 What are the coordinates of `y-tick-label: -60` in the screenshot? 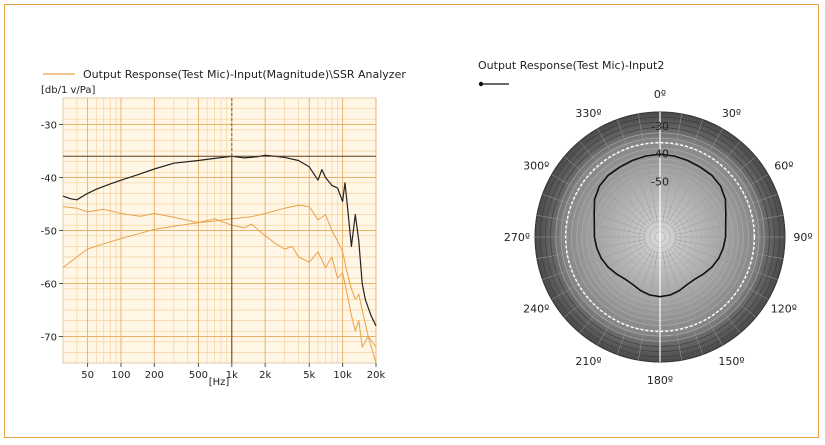 It's located at (49, 285).